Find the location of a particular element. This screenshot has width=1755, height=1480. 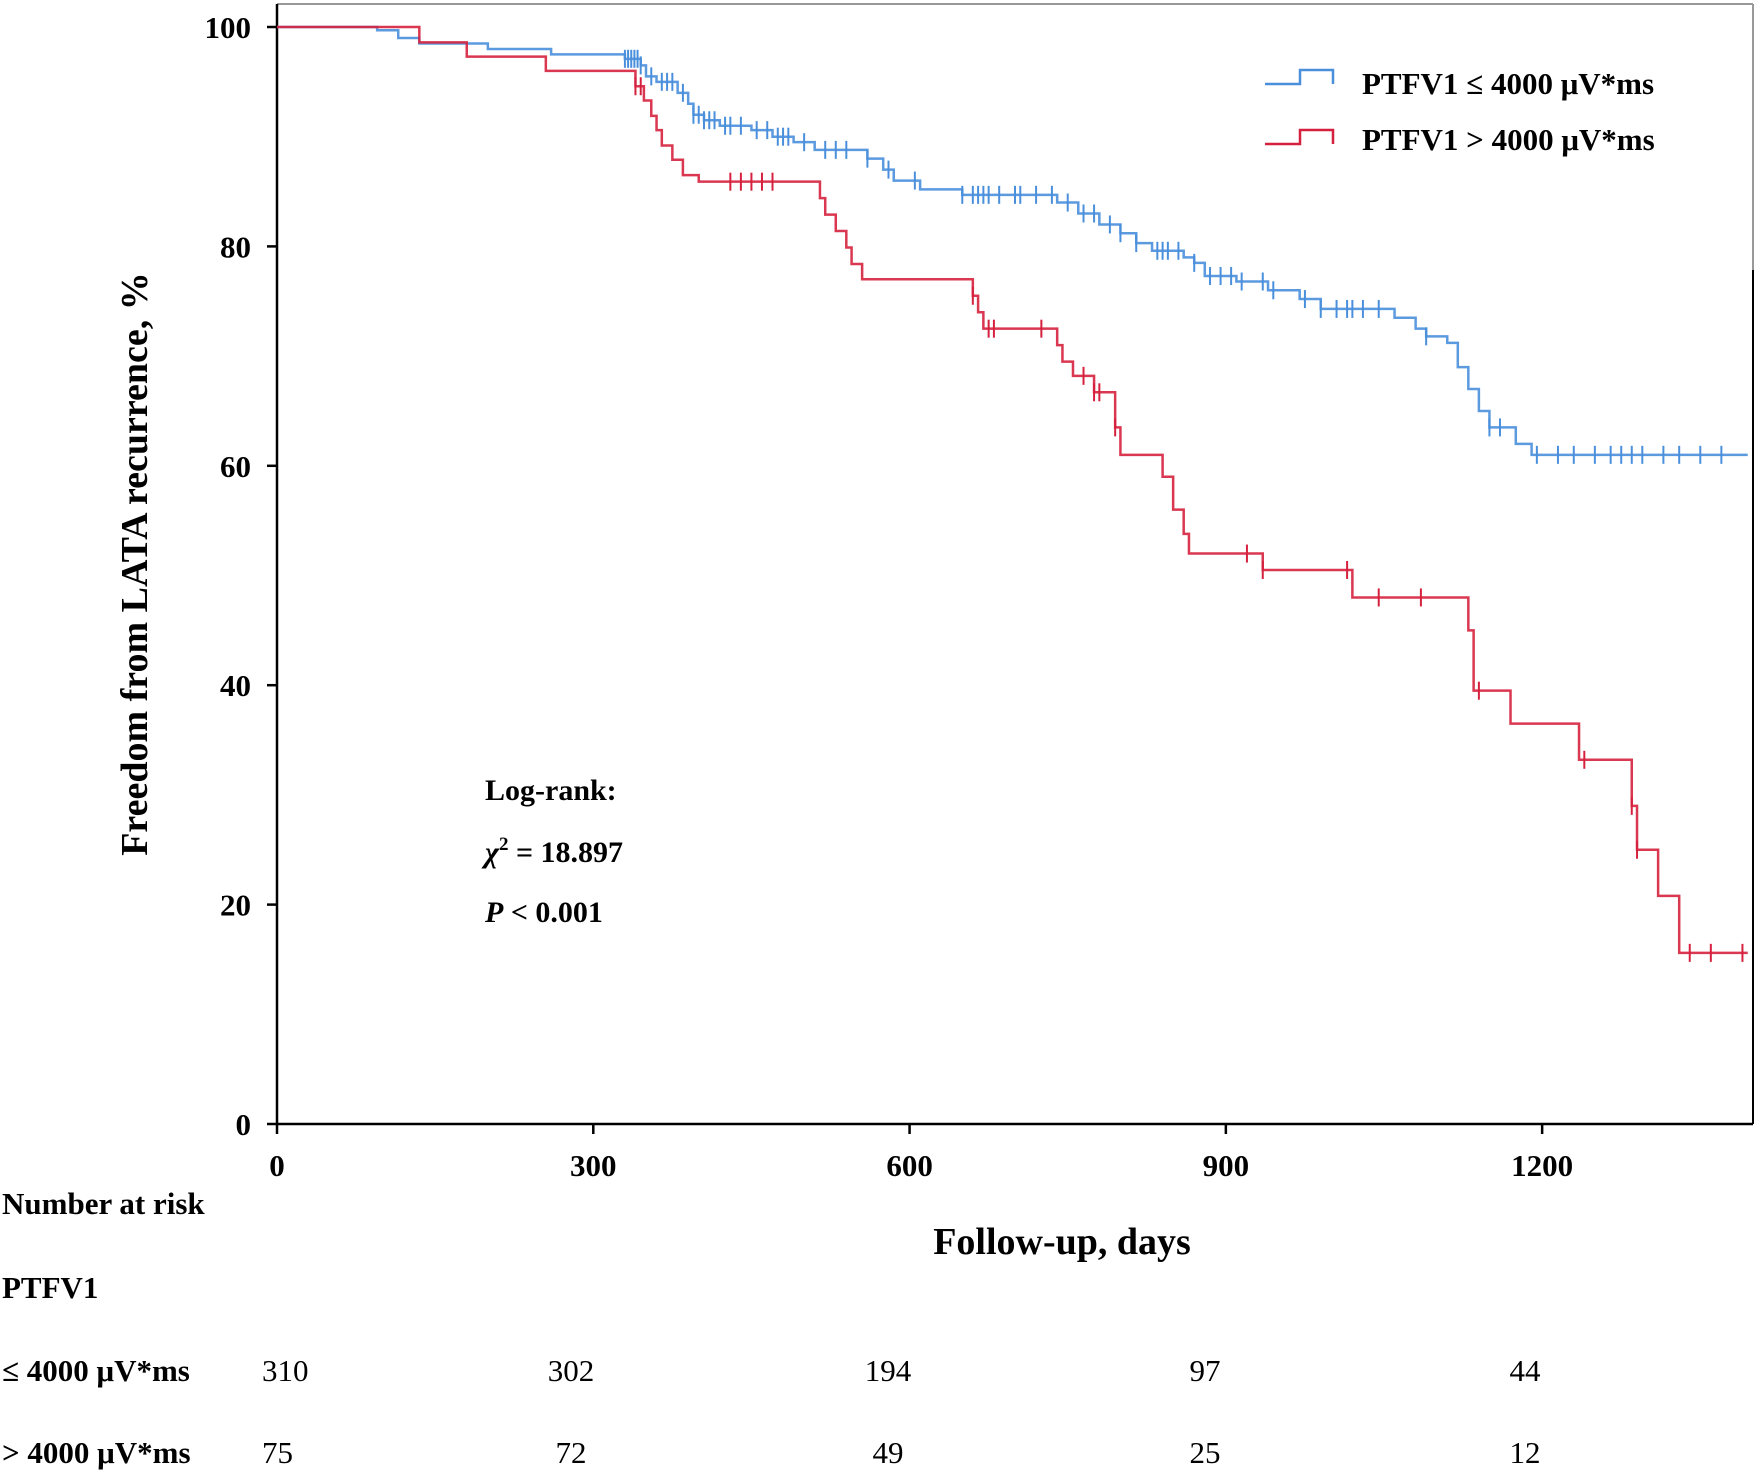

x-tick-label: 600 is located at coordinates (909, 1165).